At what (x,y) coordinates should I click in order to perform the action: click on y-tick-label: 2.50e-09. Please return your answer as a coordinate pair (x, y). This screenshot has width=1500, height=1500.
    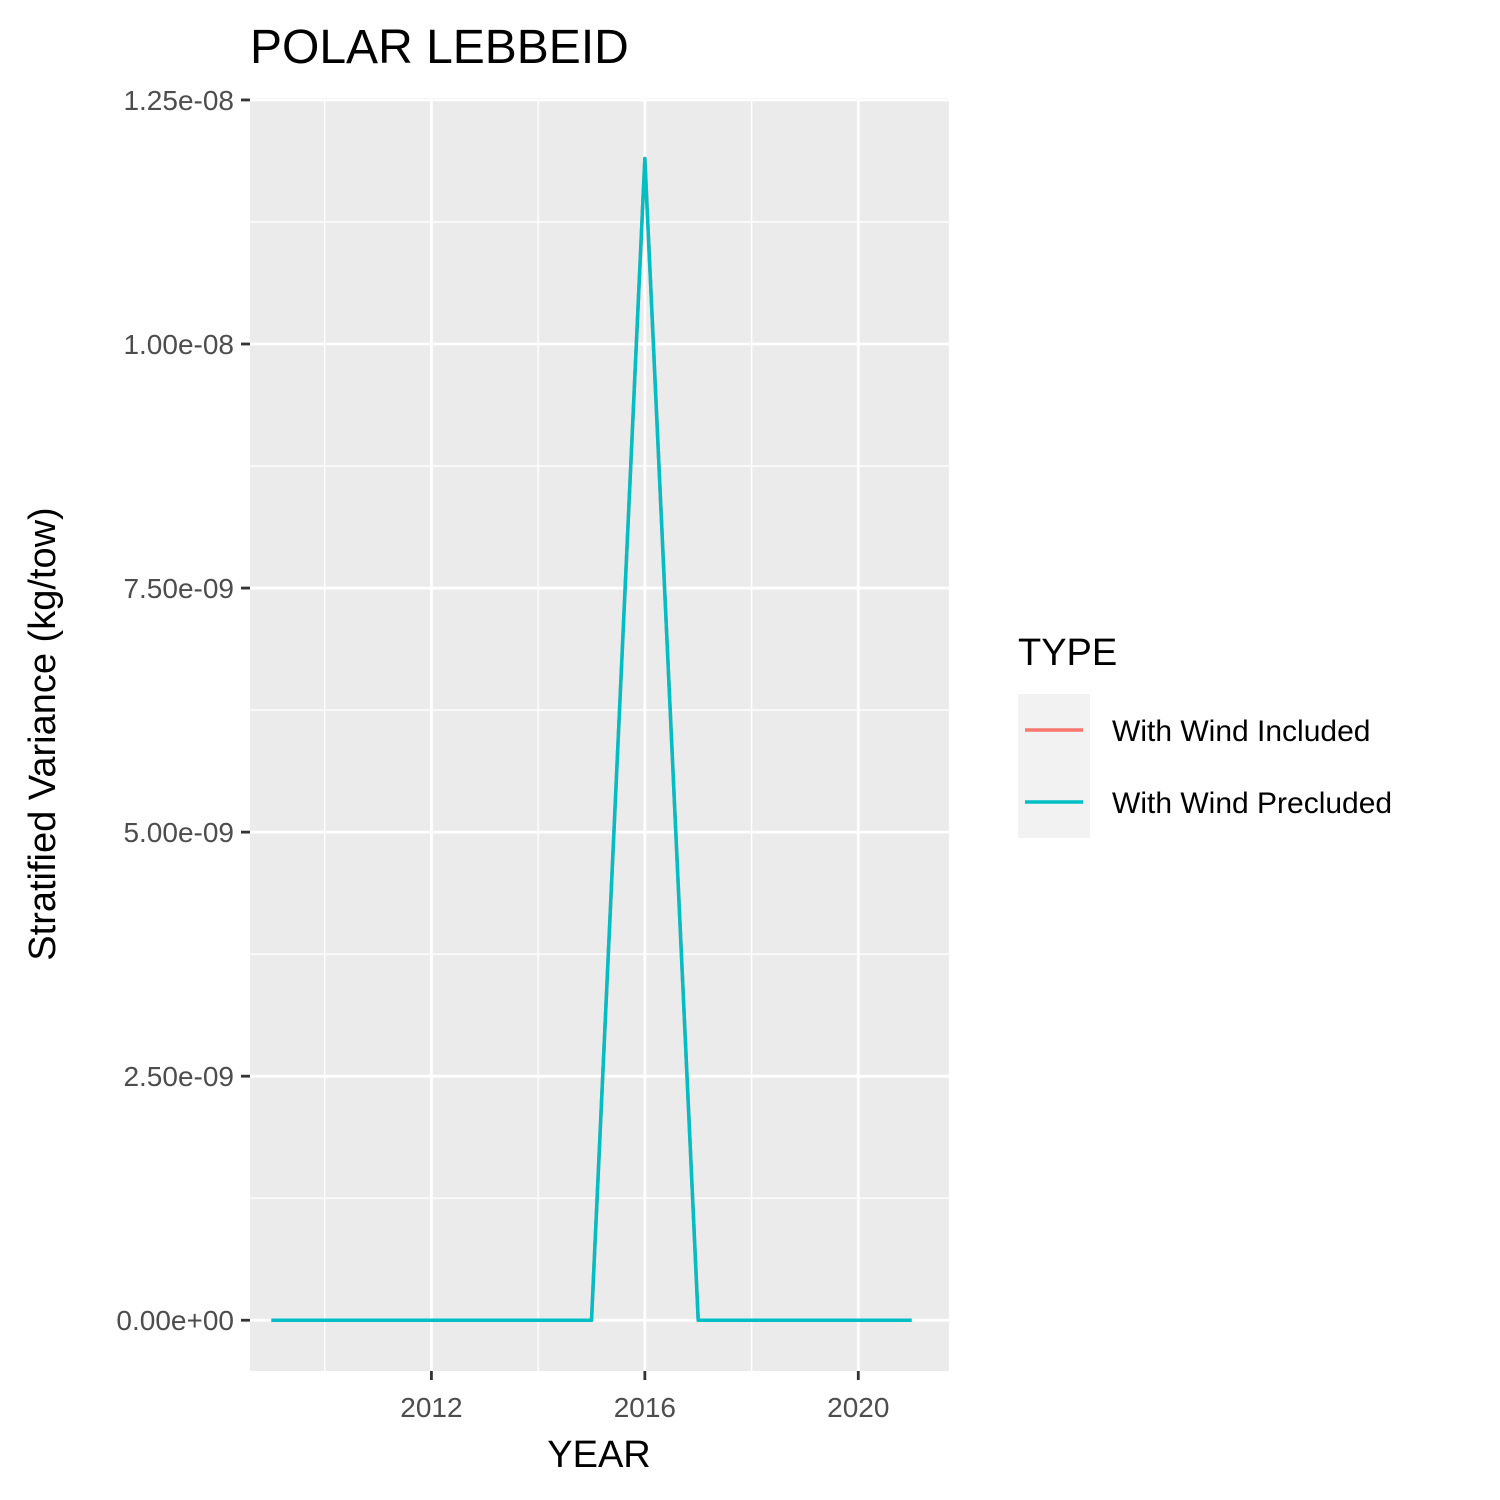
    Looking at the image, I should click on (178, 1076).